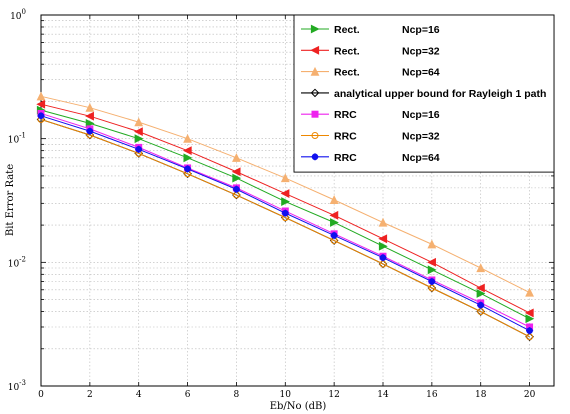  I want to click on y-axis-label: Bit Error Rate, so click(10, 200).